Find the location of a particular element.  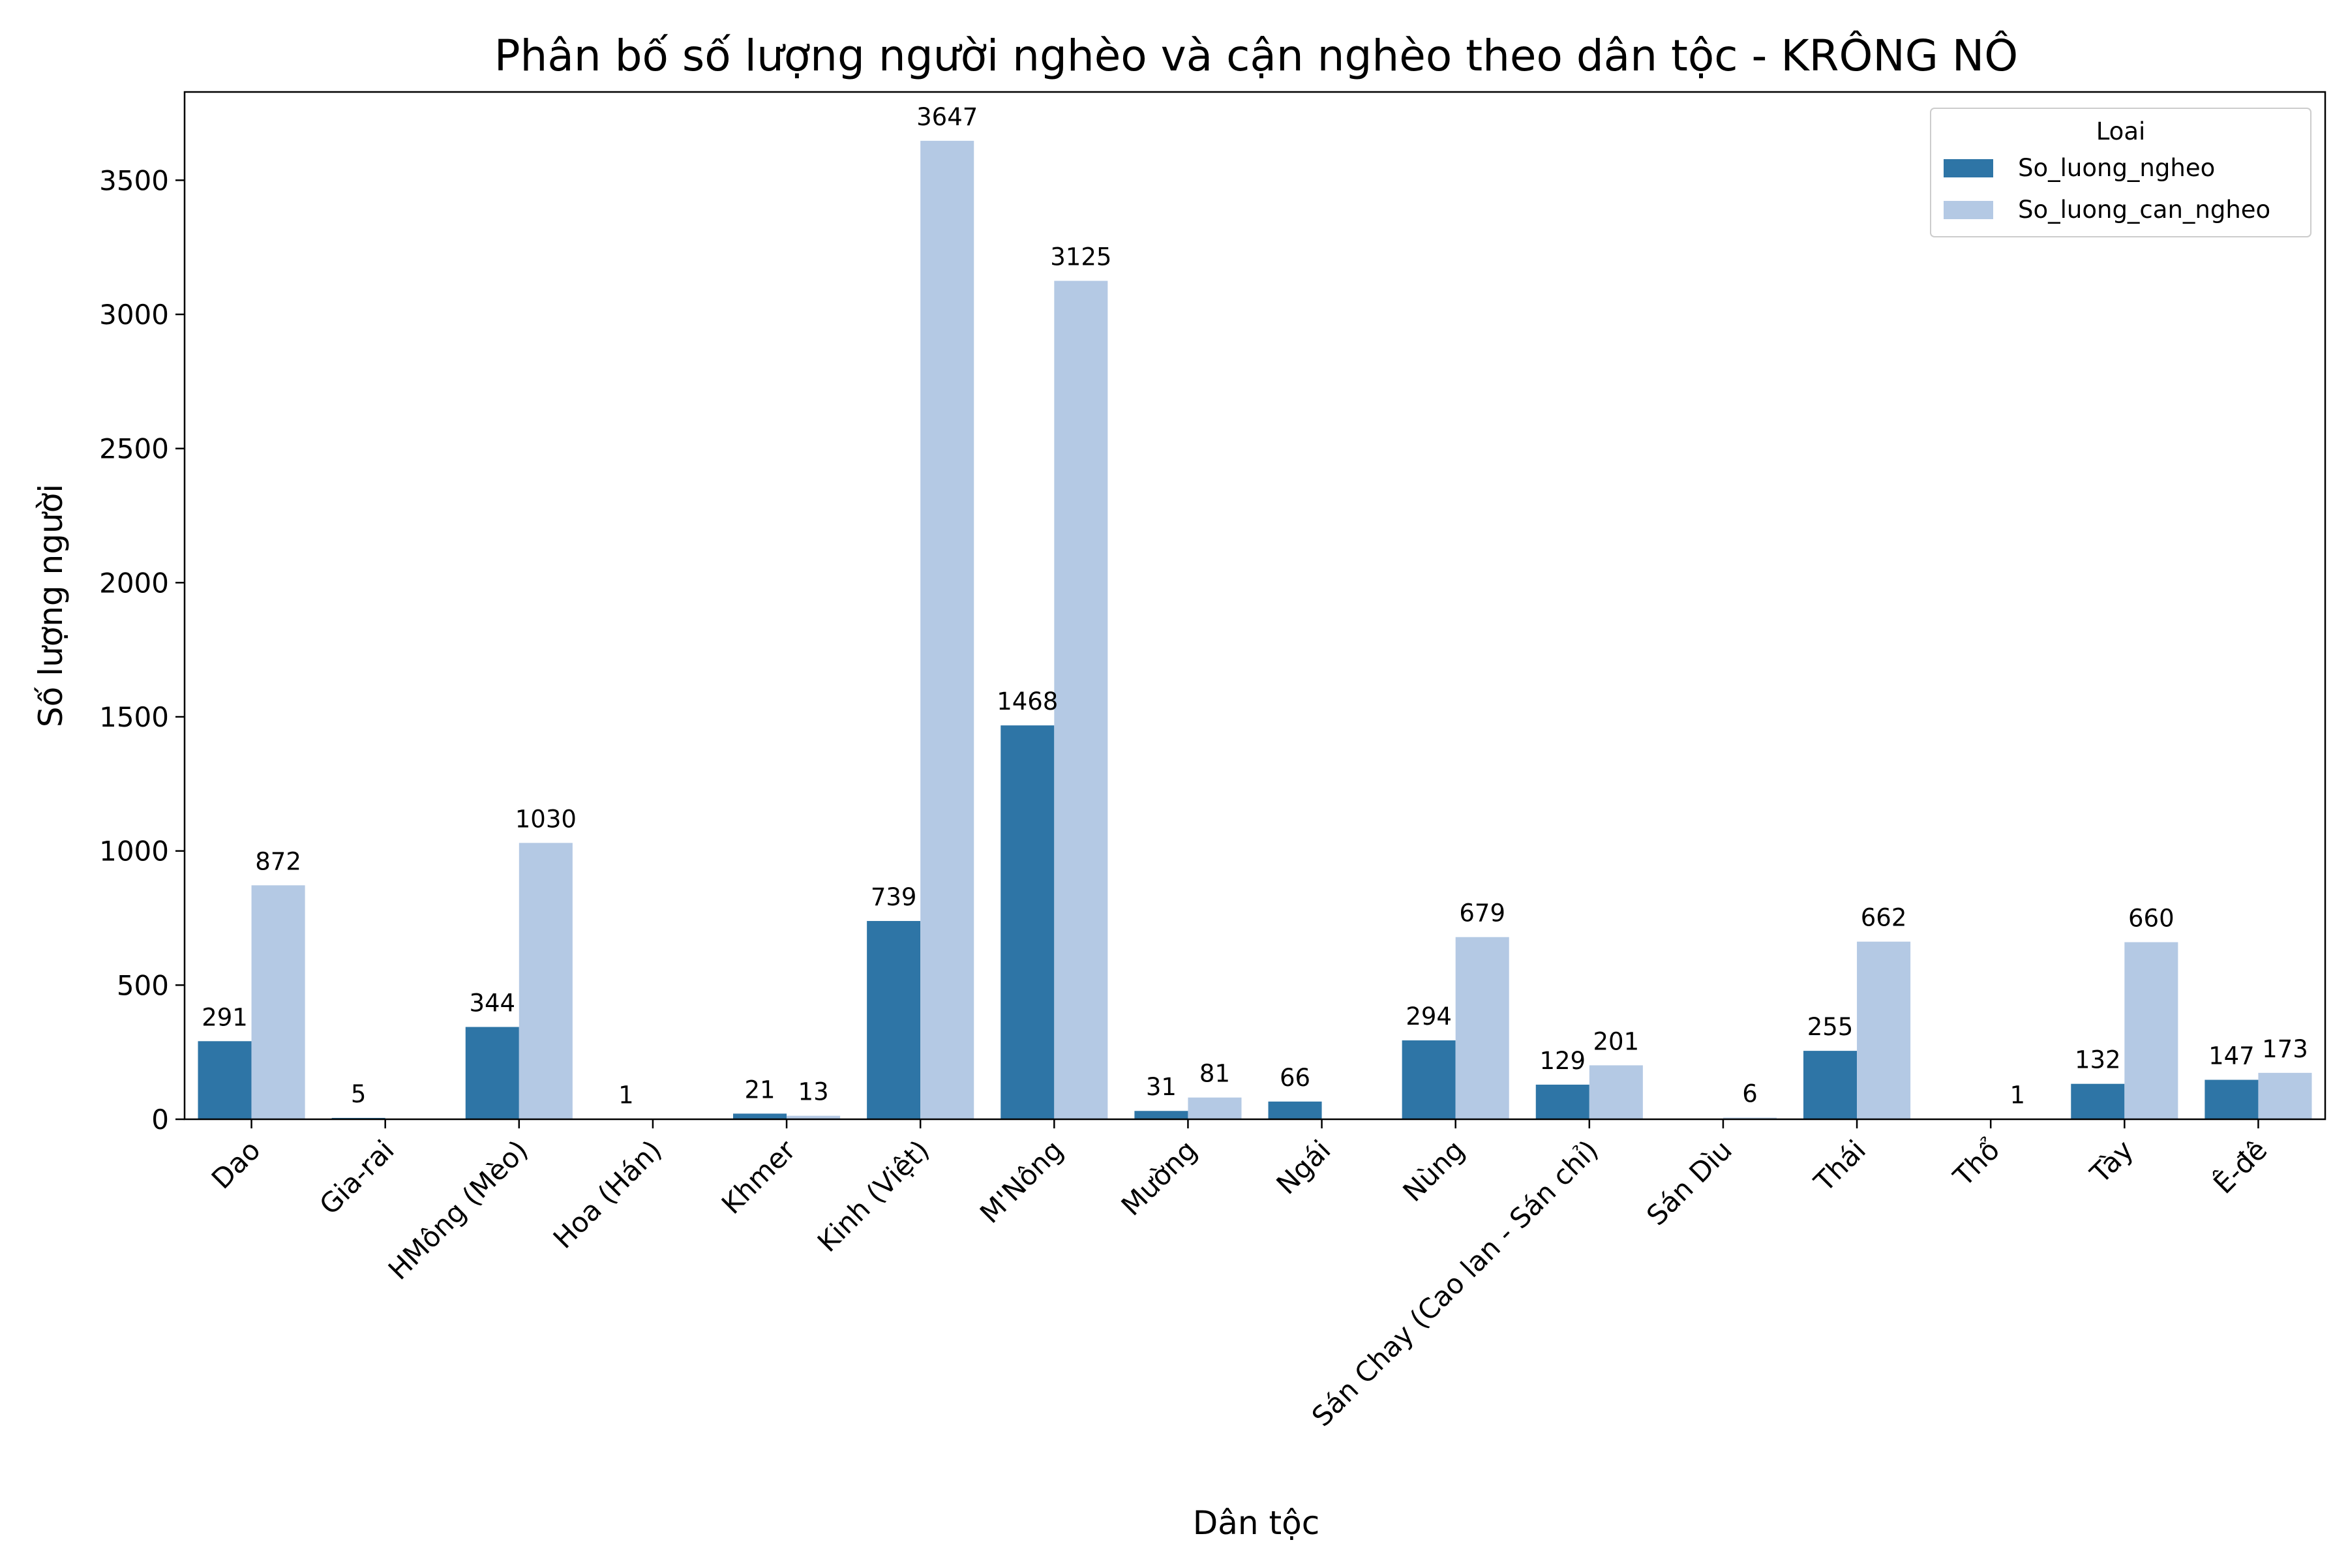

data-label-So_luong_can_ngheo-13: 1 is located at coordinates (2017, 1095).